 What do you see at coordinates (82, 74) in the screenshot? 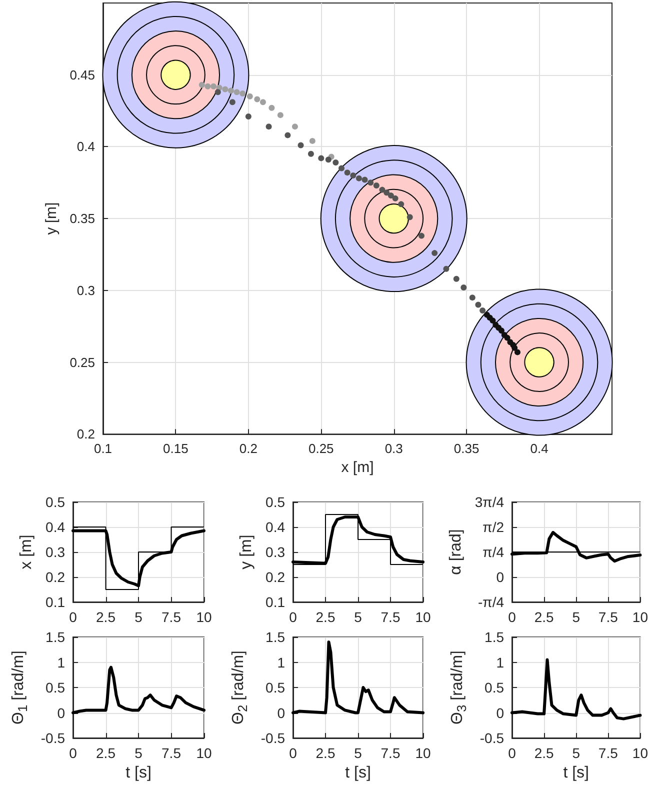
I see `y-tick-label: 0.45` at bounding box center [82, 74].